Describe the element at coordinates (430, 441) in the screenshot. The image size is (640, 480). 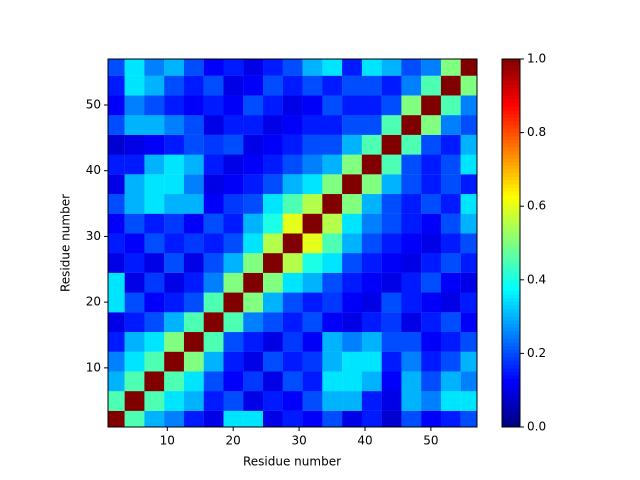
I see `x-tick-label: 50` at that location.